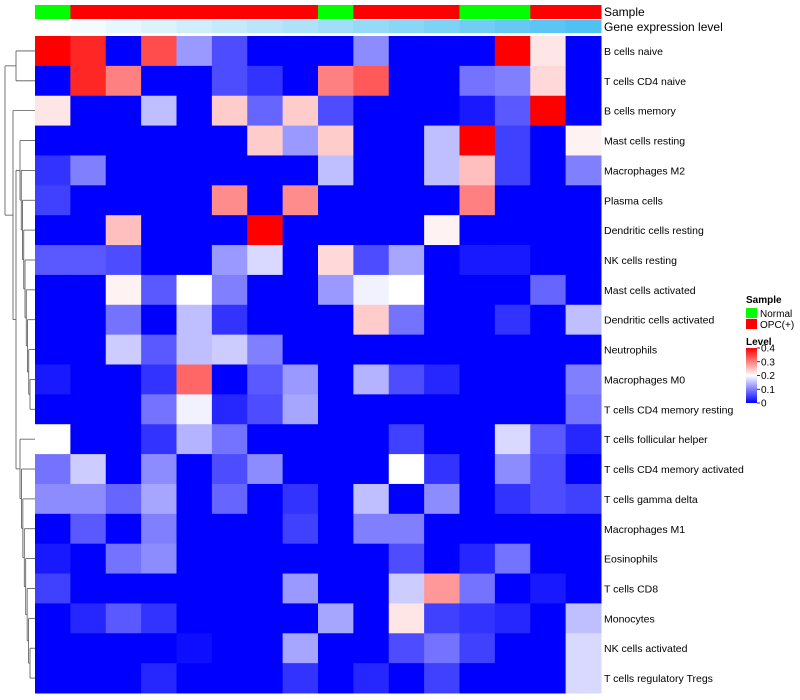 Image resolution: width=800 pixels, height=700 pixels. Describe the element at coordinates (633, 52) in the screenshot. I see `row-label: B cells naive` at that location.